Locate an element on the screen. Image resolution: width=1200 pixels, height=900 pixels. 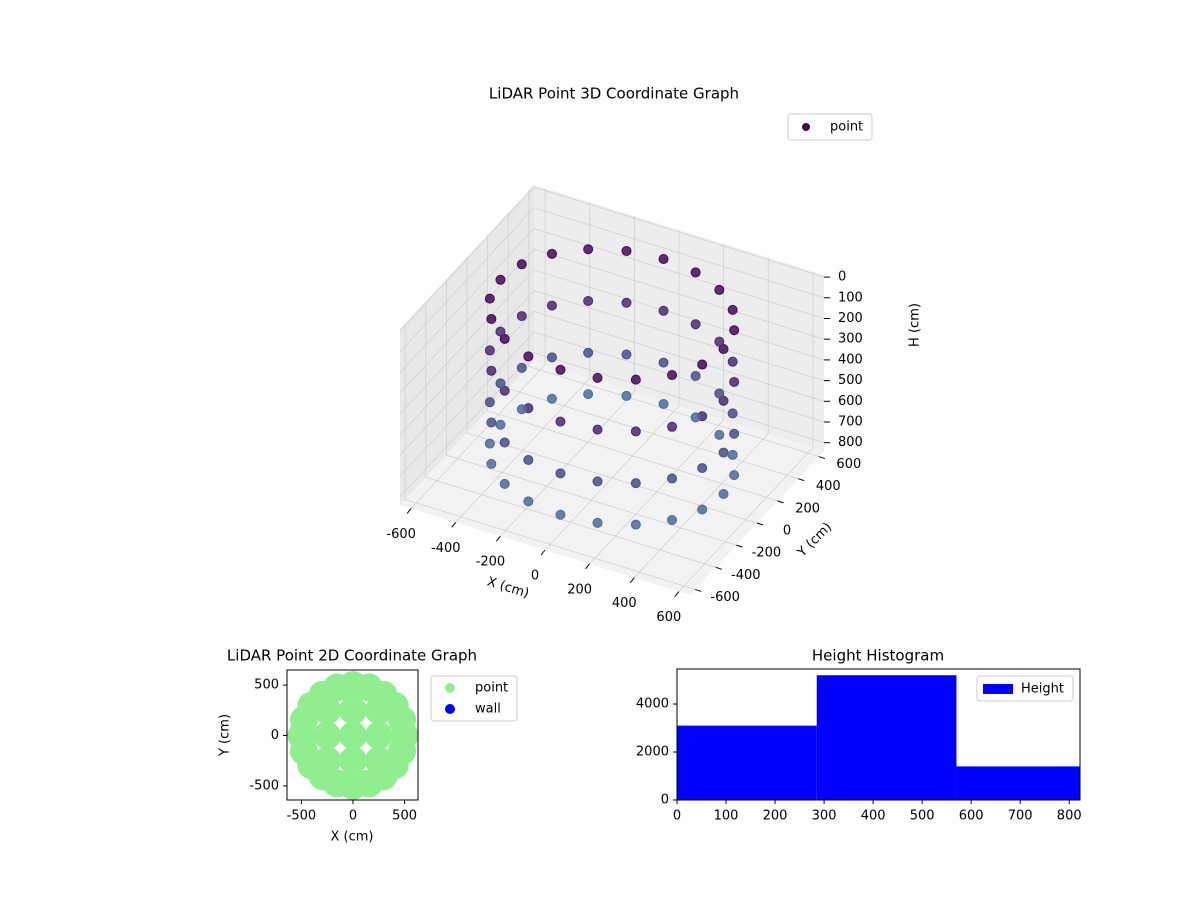
legend-patch is located at coordinates (998, 689).